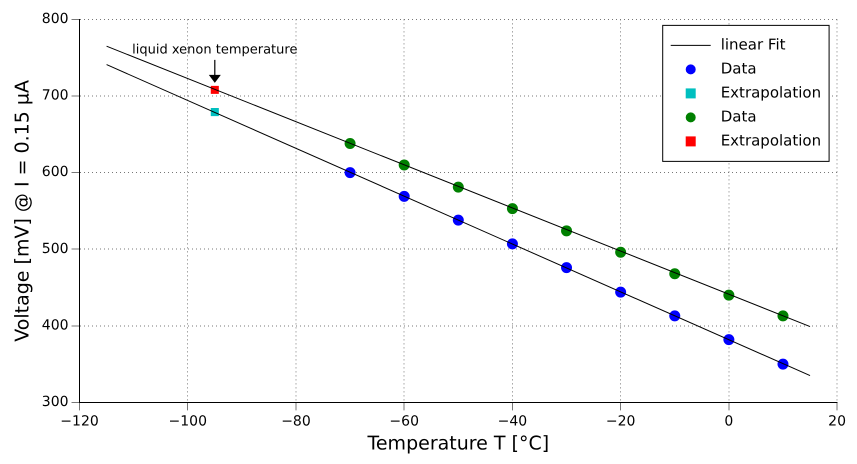  I want to click on y-tick-label: 800, so click(55, 19).